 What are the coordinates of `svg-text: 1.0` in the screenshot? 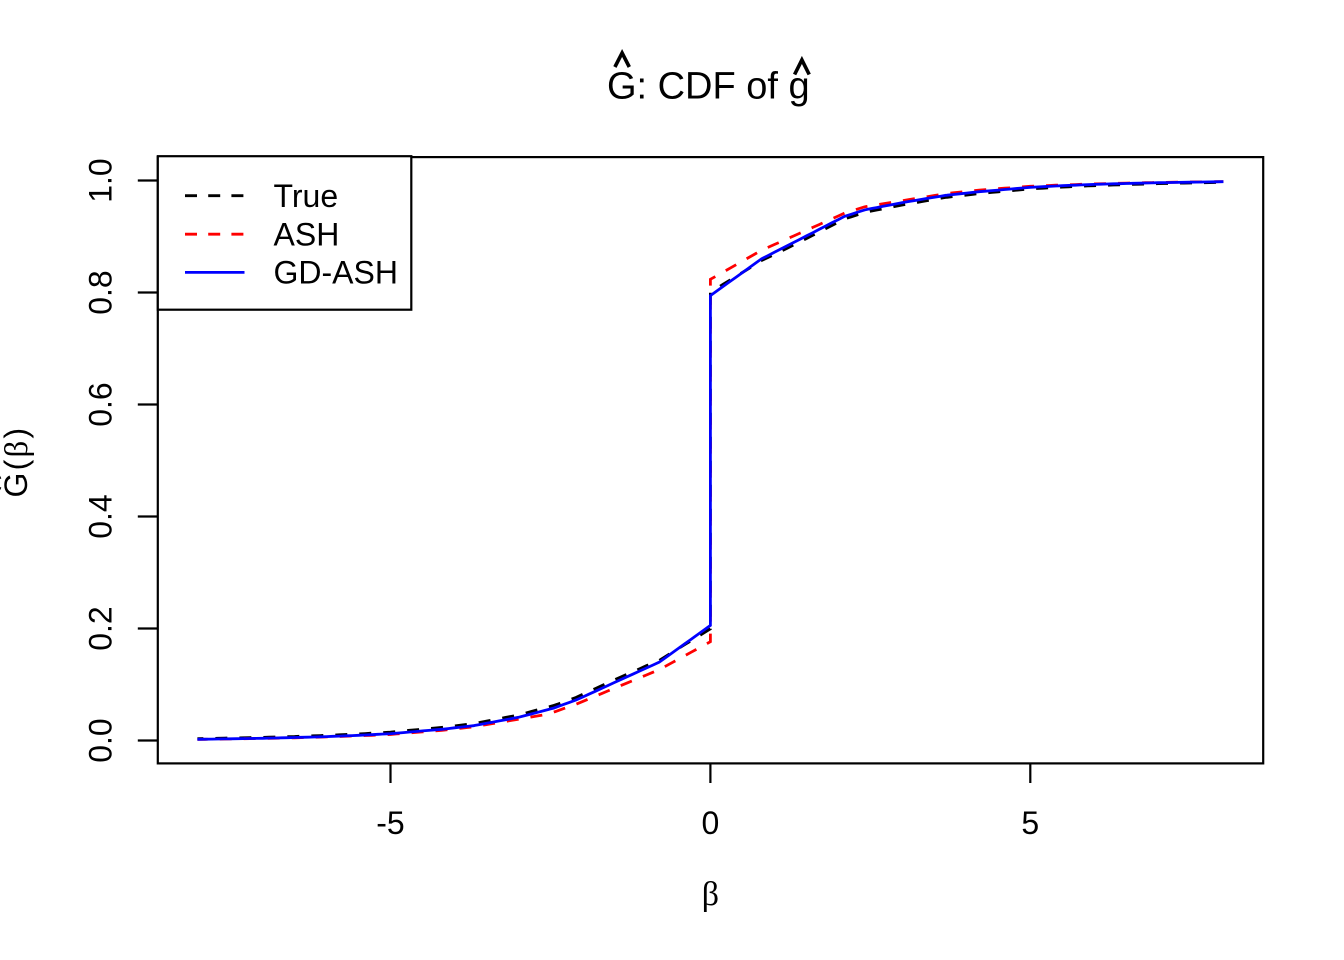 It's located at (101, 180).